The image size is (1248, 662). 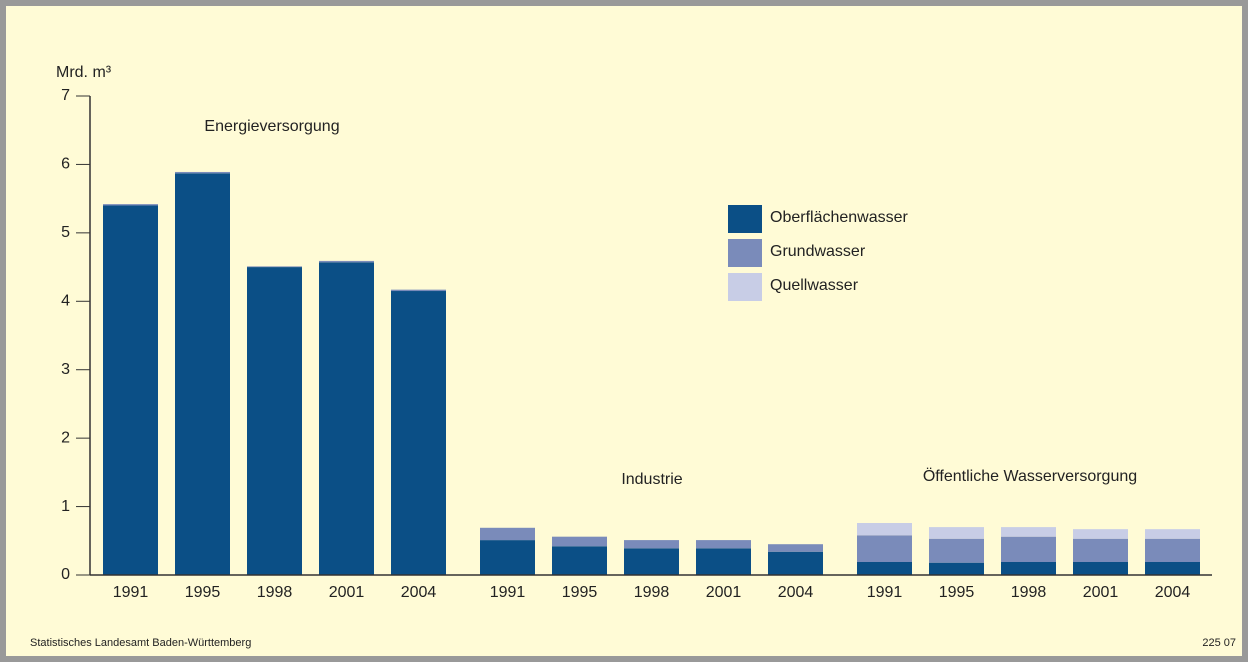 I want to click on group-label: Industrie, so click(x=651, y=479).